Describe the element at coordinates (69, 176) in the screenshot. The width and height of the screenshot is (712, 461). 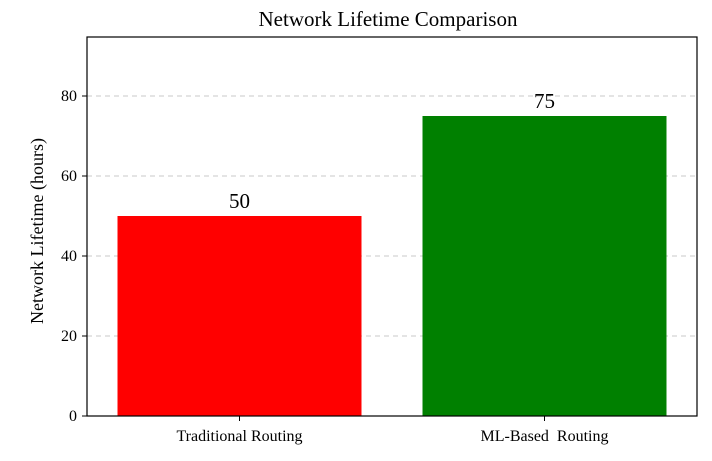
I see `y-tick-label: 60` at that location.